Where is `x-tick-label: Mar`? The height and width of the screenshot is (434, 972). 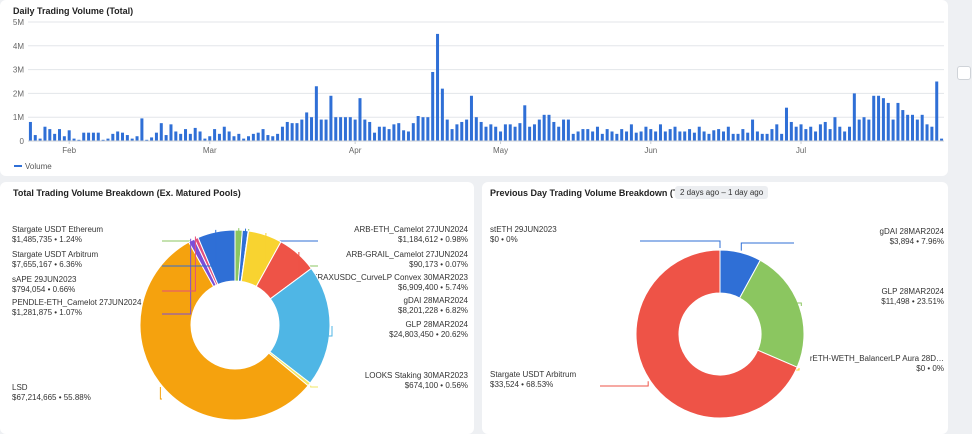
x-tick-label: Mar is located at coordinates (210, 150).